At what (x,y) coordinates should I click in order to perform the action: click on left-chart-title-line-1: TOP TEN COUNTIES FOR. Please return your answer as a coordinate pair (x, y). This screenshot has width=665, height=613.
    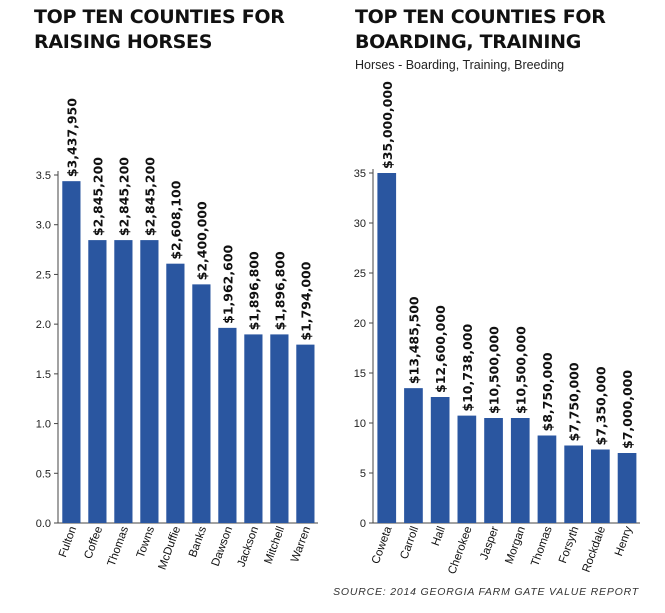
    Looking at the image, I should click on (159, 17).